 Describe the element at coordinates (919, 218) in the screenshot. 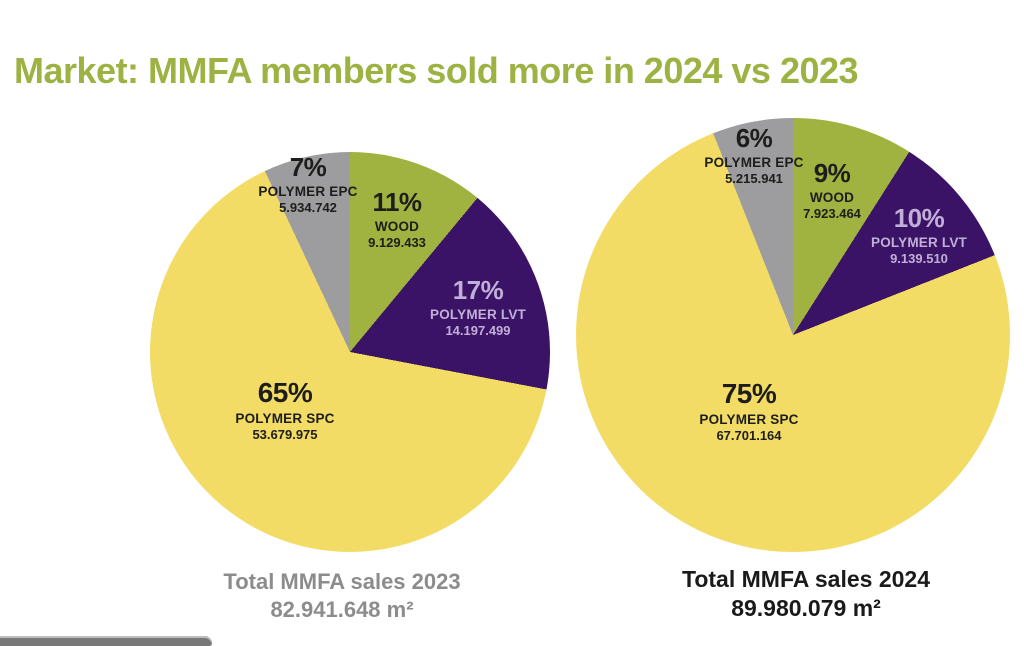

I see `slice-percent: 10%` at that location.